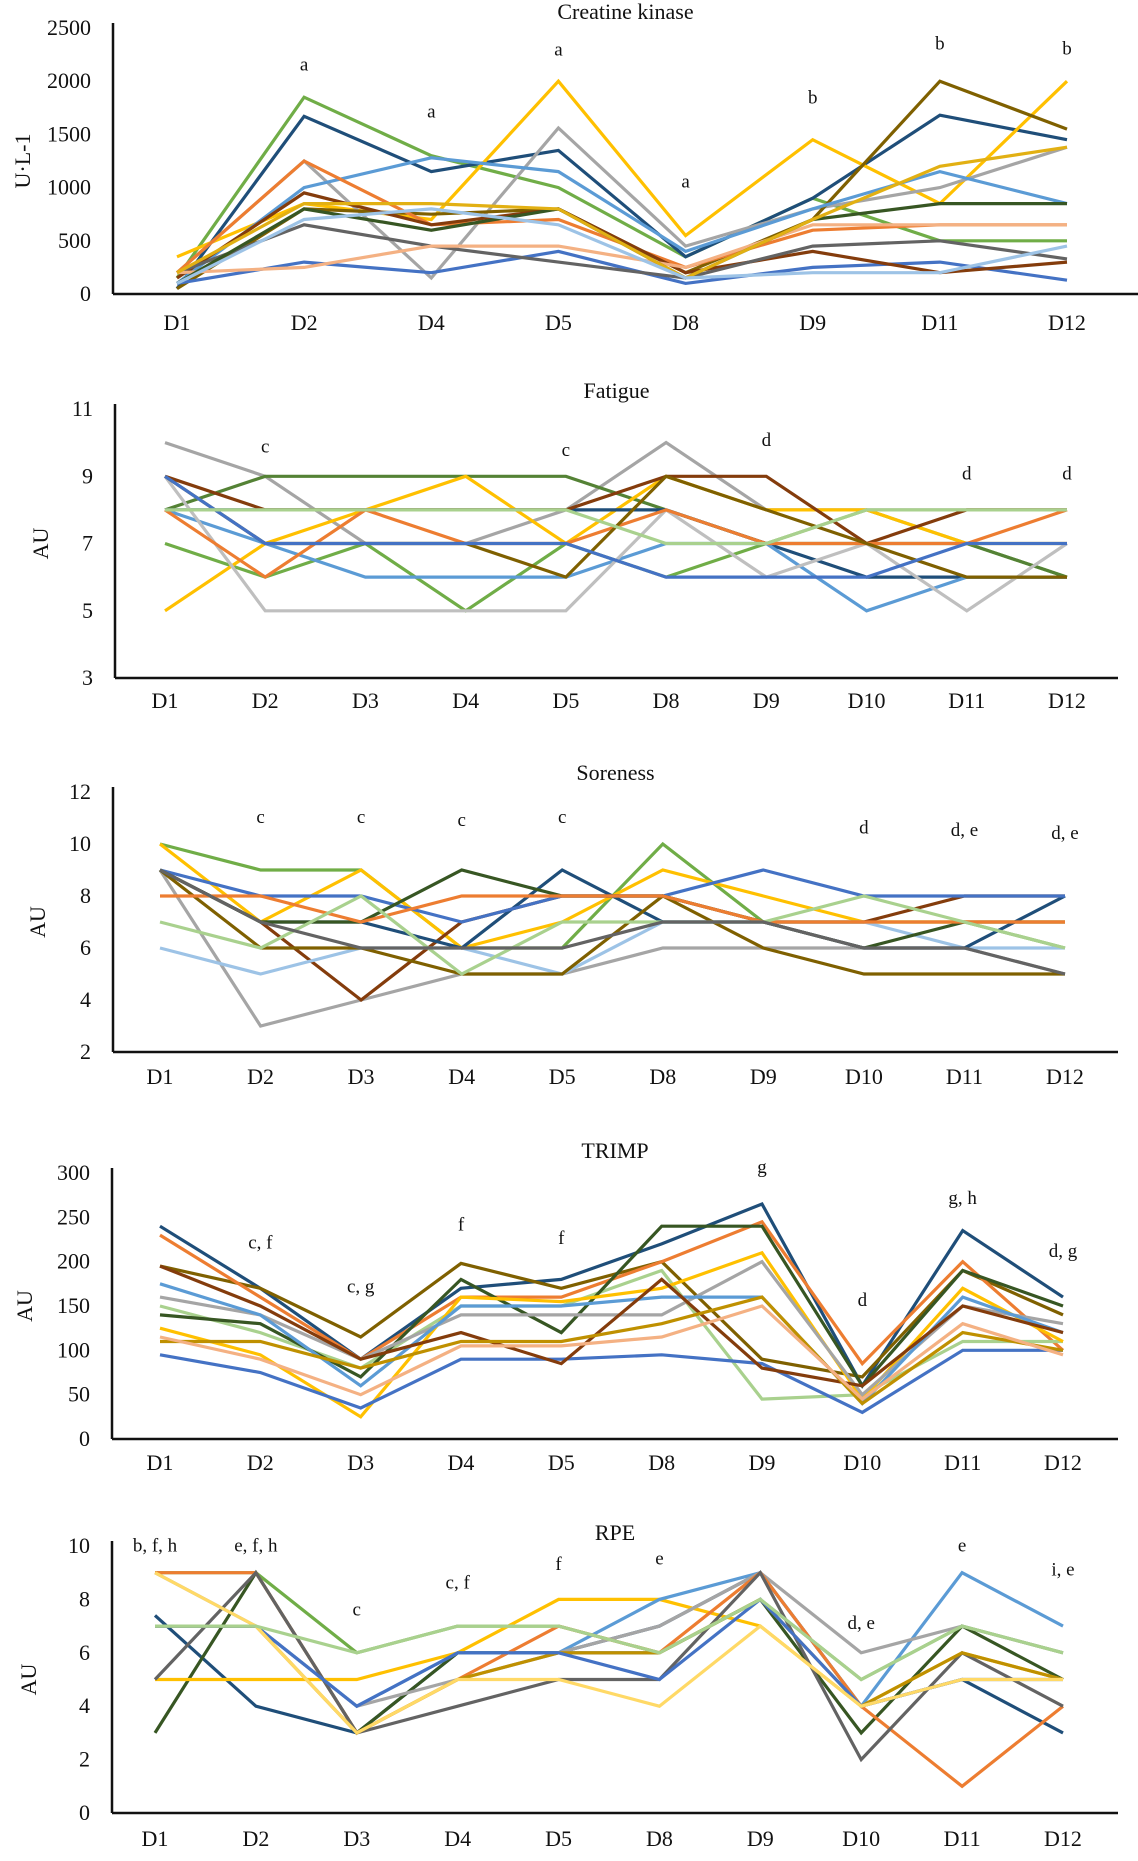 Image resolution: width=1138 pixels, height=1861 pixels. I want to click on x-tick-label: D12, so click(1067, 700).